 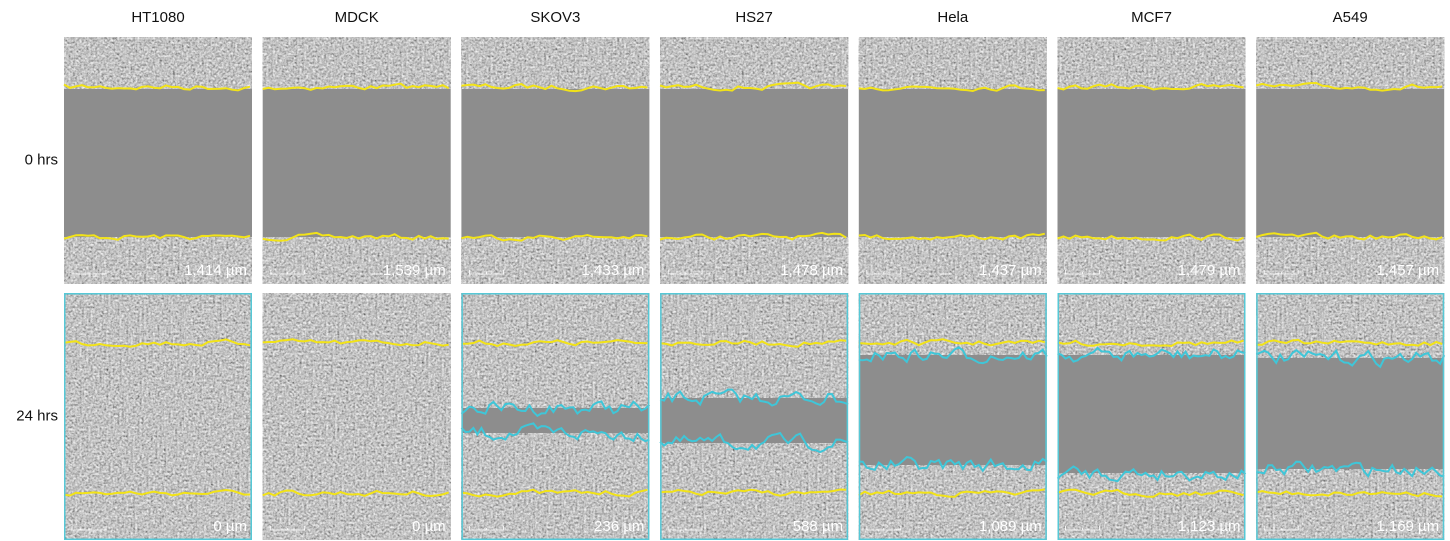 What do you see at coordinates (157, 17) in the screenshot?
I see `column-title: HT1080` at bounding box center [157, 17].